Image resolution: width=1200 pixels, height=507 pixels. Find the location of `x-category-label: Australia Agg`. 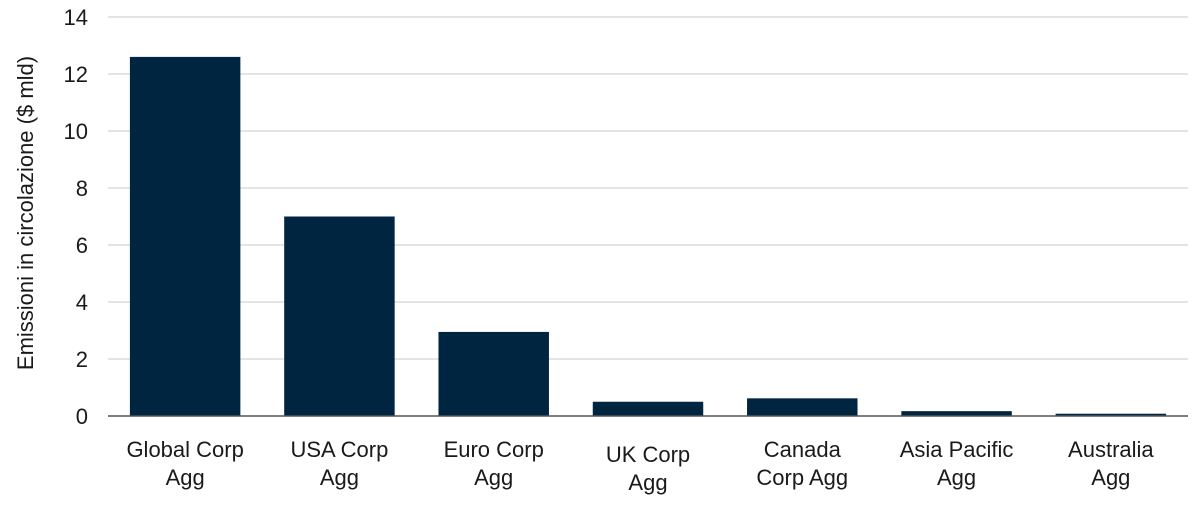

x-category-label: Australia Agg is located at coordinates (1111, 463).